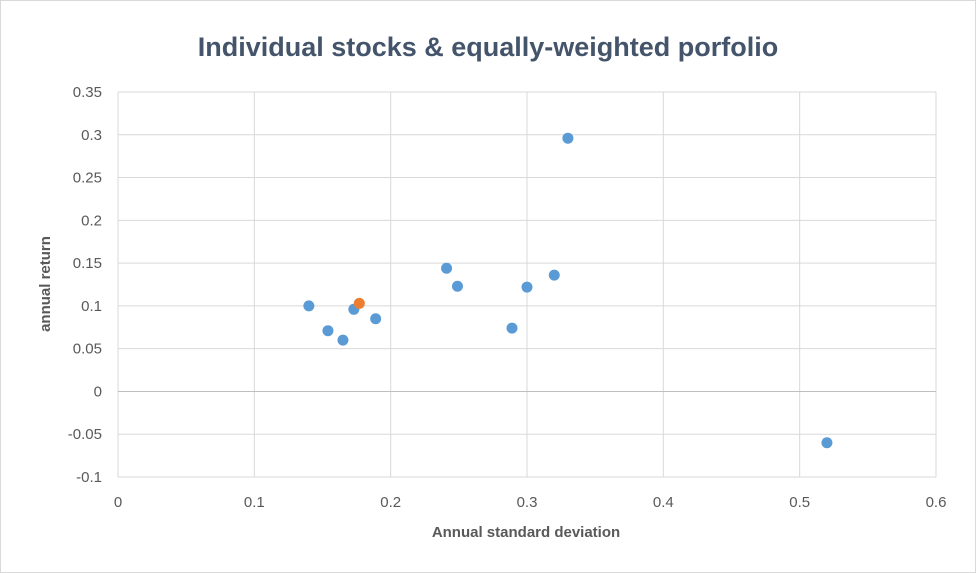  What do you see at coordinates (527, 502) in the screenshot?
I see `x-tick-label: 0.3` at bounding box center [527, 502].